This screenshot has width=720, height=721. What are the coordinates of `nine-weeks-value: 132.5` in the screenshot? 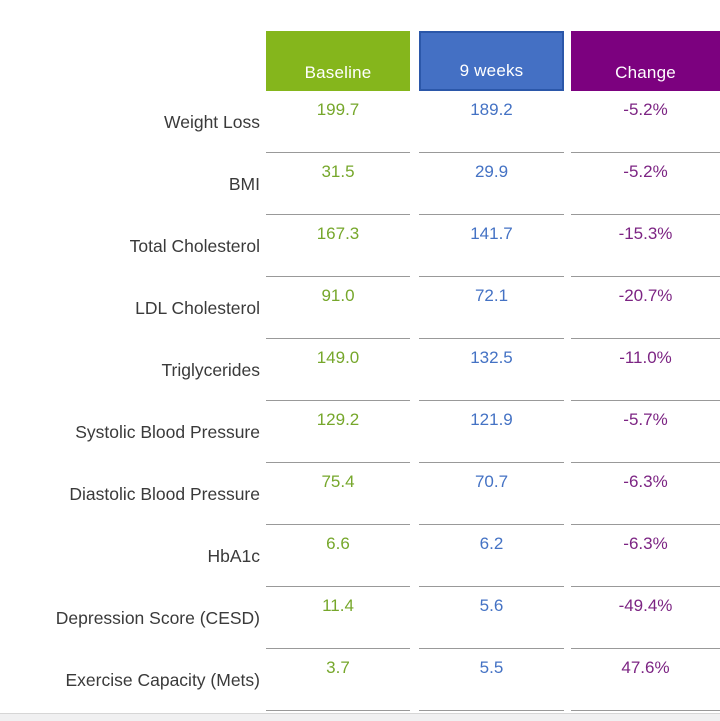 It's located at (491, 370).